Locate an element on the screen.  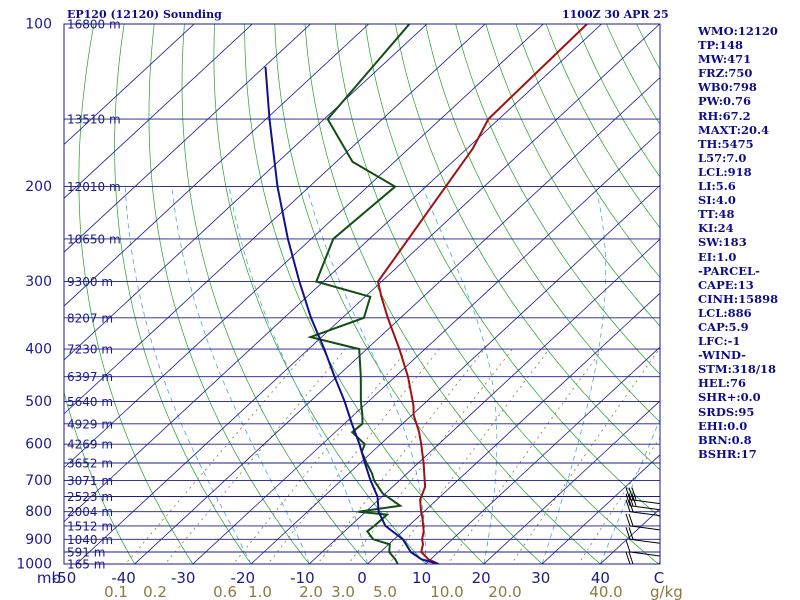
height-label: 6397 m is located at coordinates (90, 377).